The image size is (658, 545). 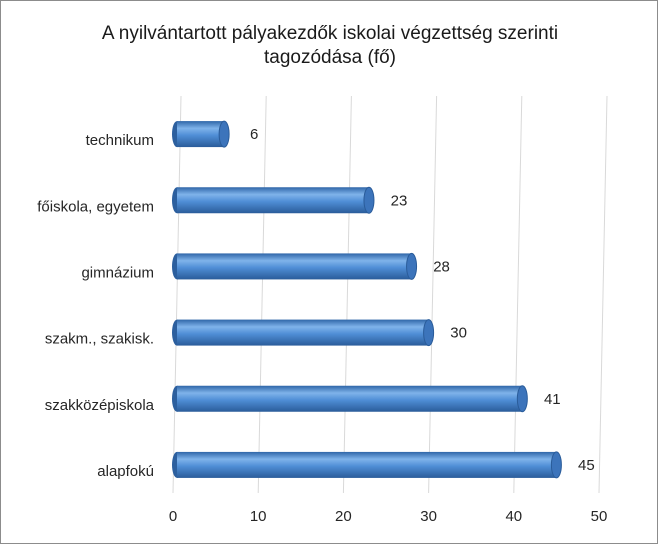 I want to click on chart-title-line-2: tagozódása (fő), so click(x=330, y=57).